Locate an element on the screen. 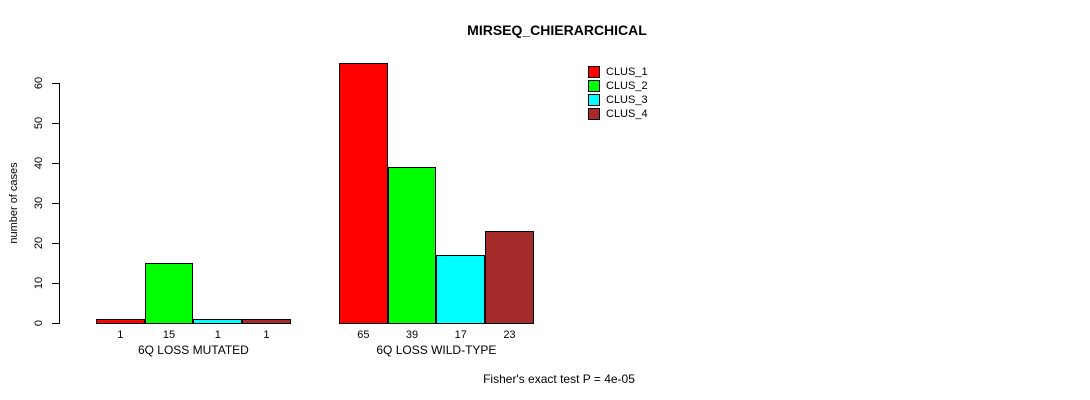  y-tick-label: 30 is located at coordinates (39, 203).